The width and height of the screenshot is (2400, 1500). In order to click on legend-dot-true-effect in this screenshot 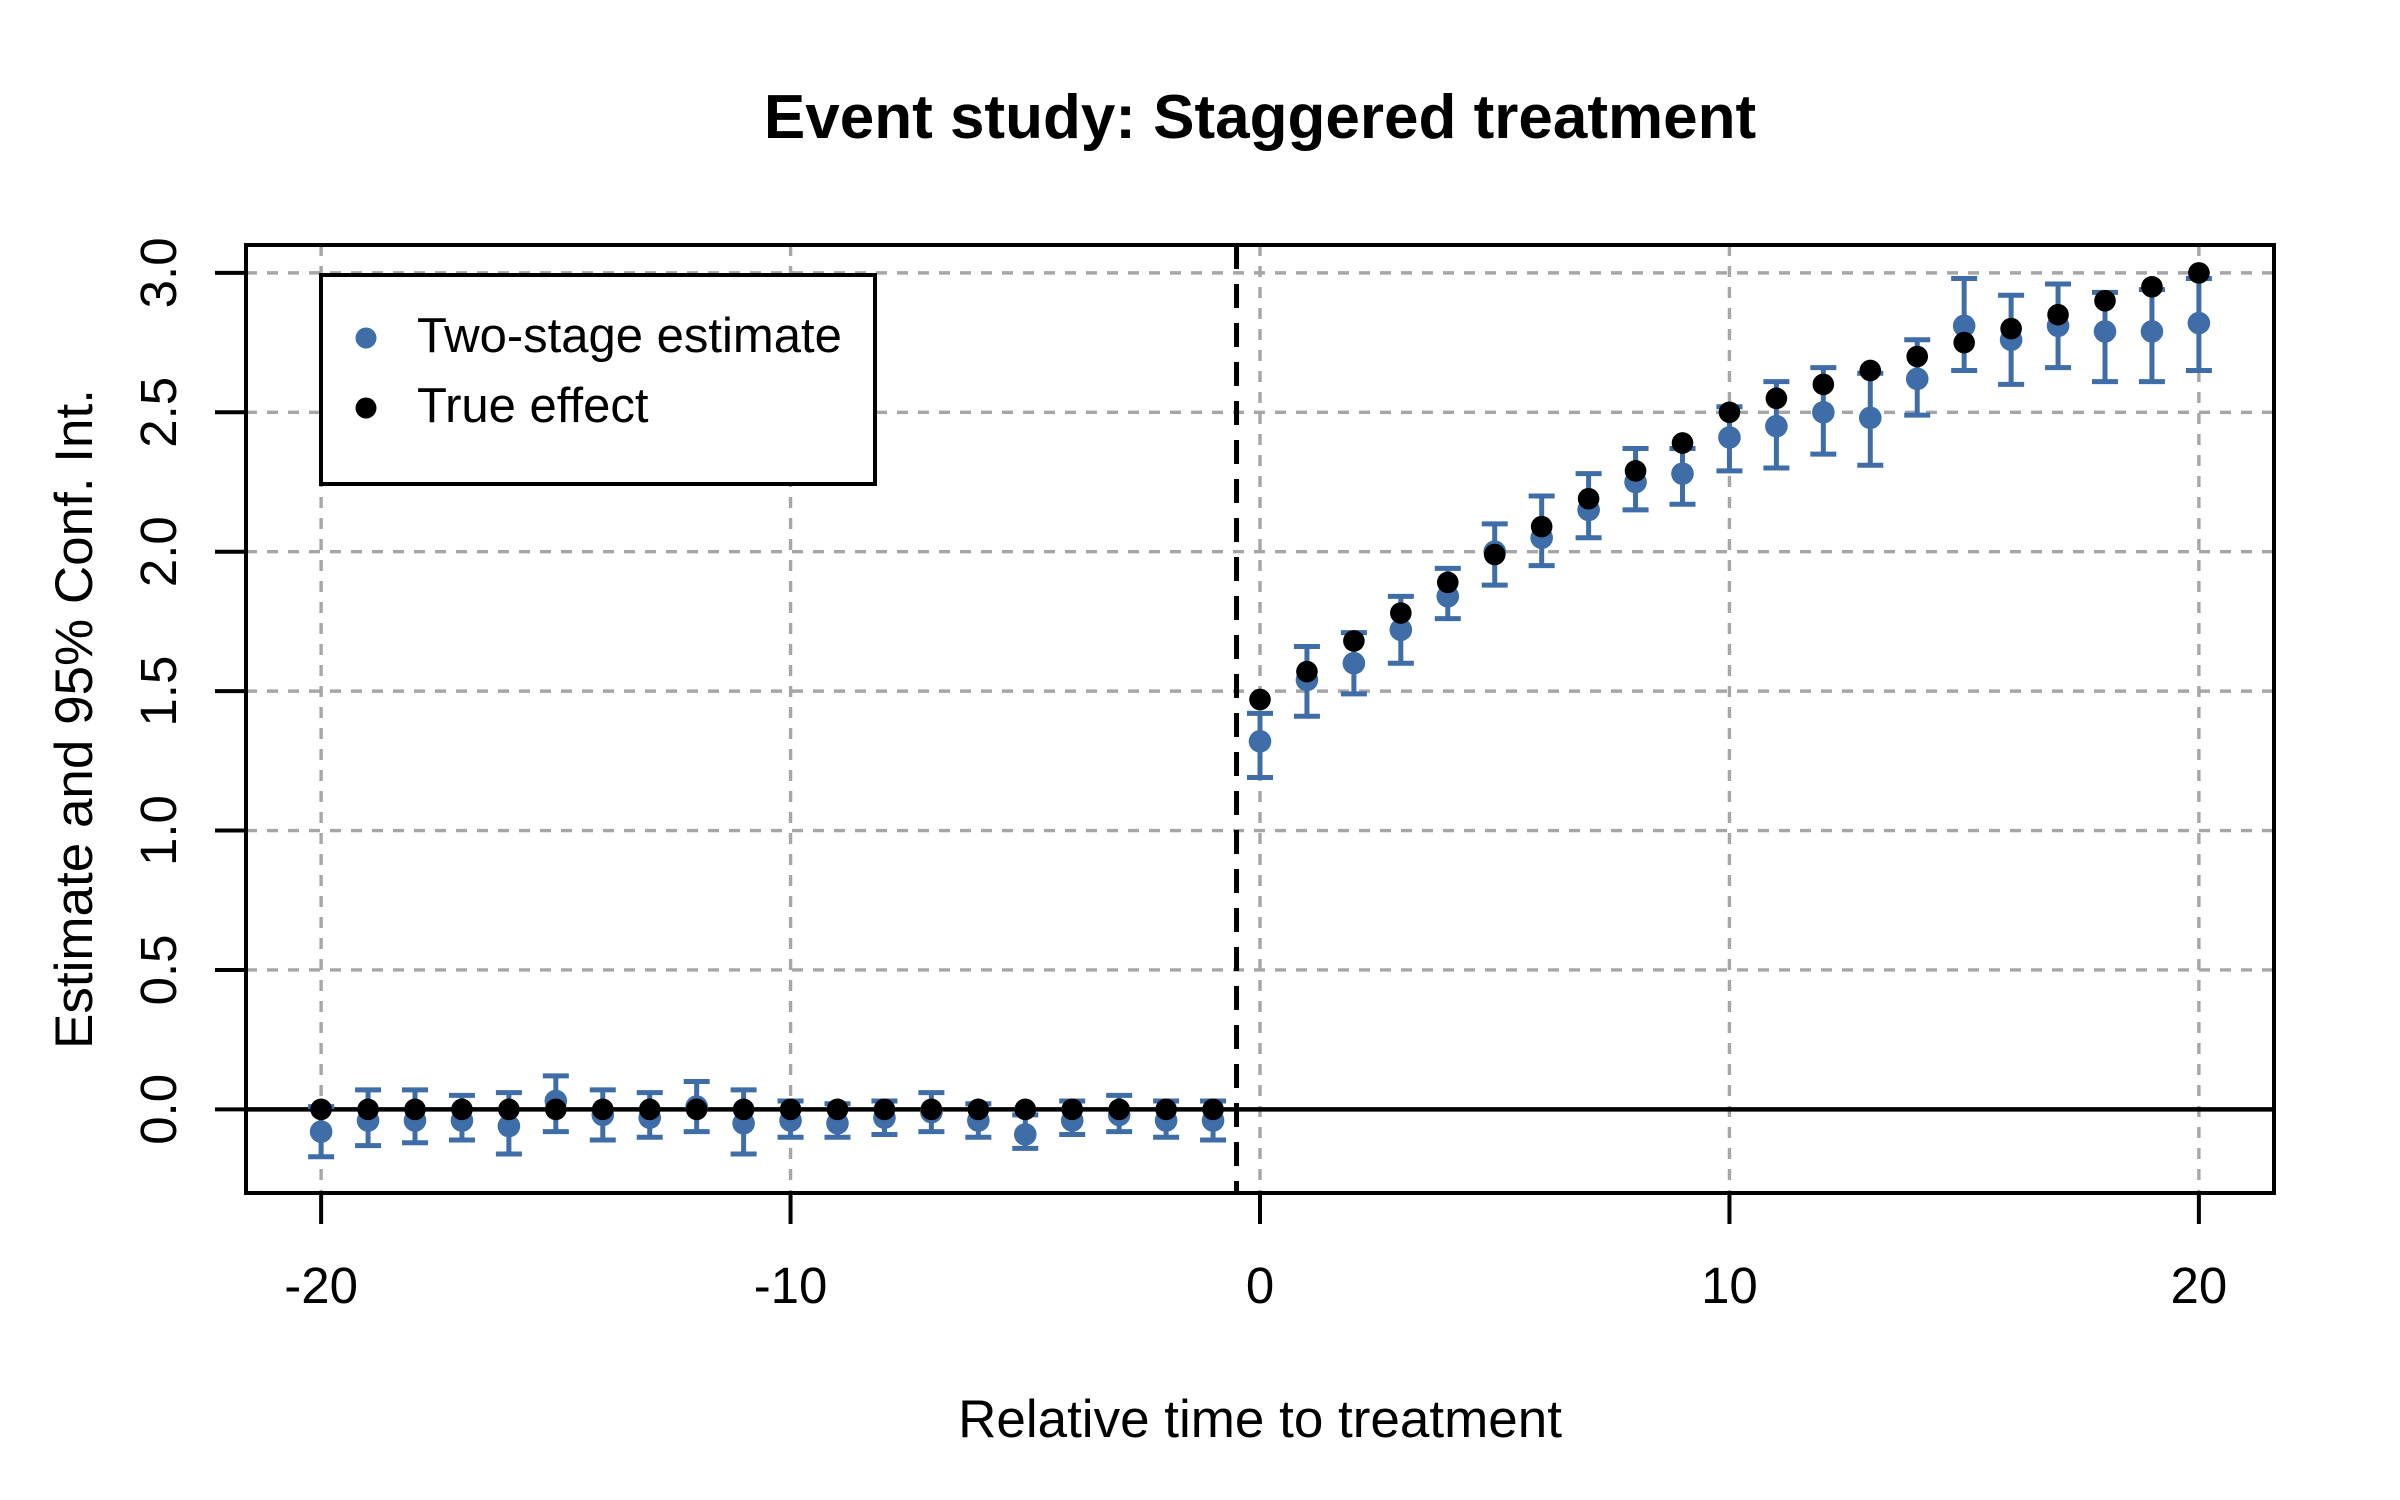, I will do `click(366, 408)`.